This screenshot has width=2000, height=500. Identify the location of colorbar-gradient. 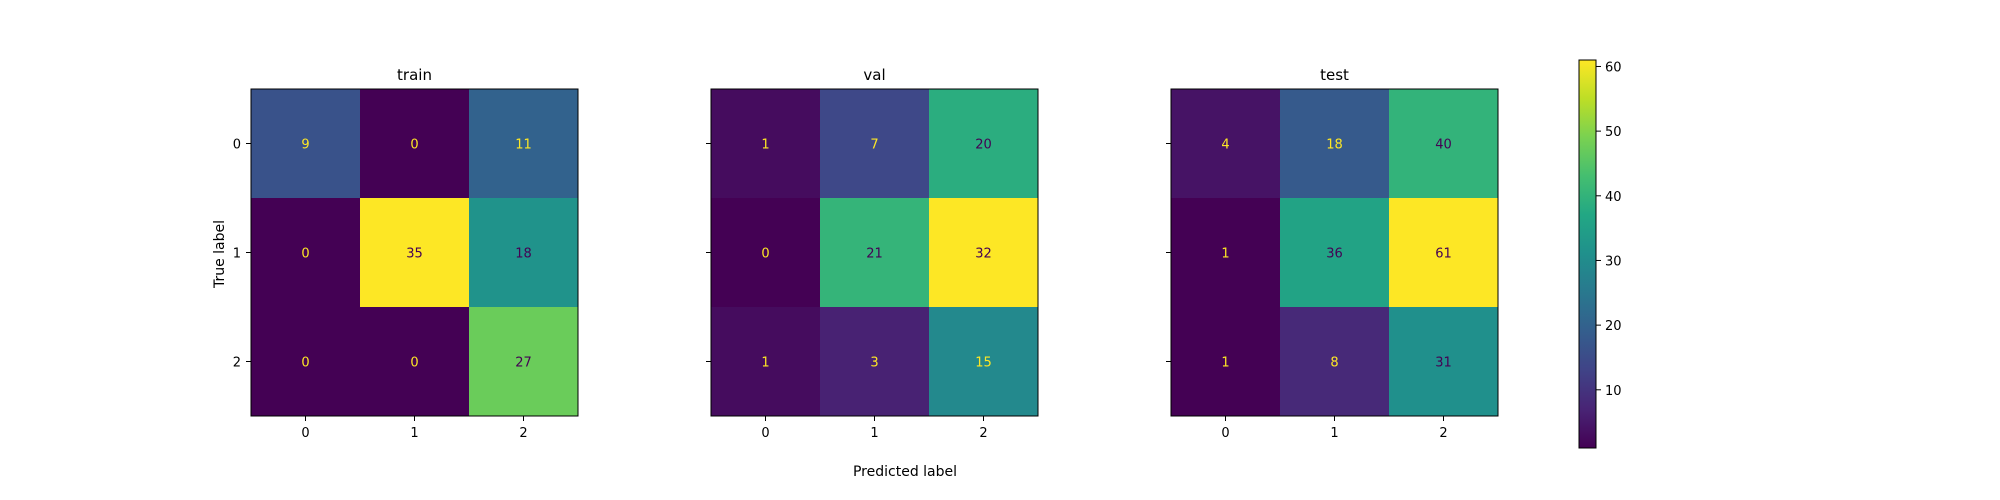
(1587, 254).